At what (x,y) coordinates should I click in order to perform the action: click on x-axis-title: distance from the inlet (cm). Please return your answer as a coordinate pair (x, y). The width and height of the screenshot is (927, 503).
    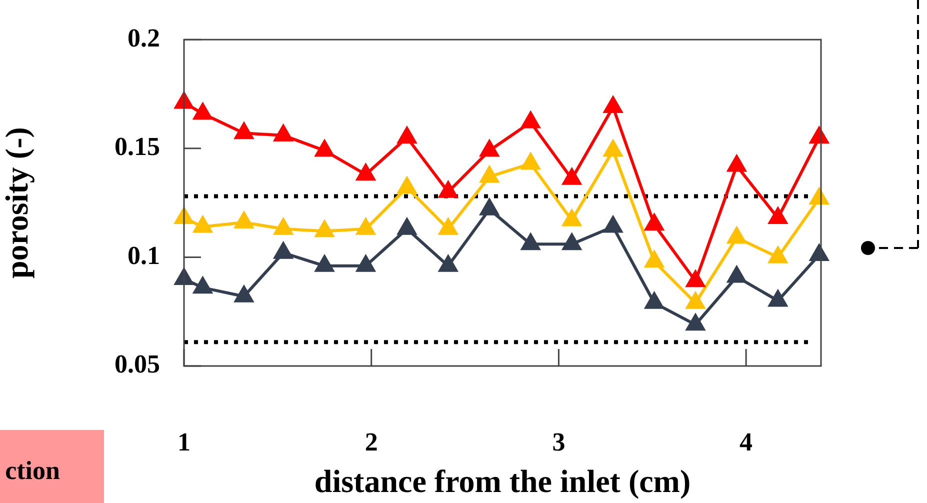
    Looking at the image, I should click on (502, 481).